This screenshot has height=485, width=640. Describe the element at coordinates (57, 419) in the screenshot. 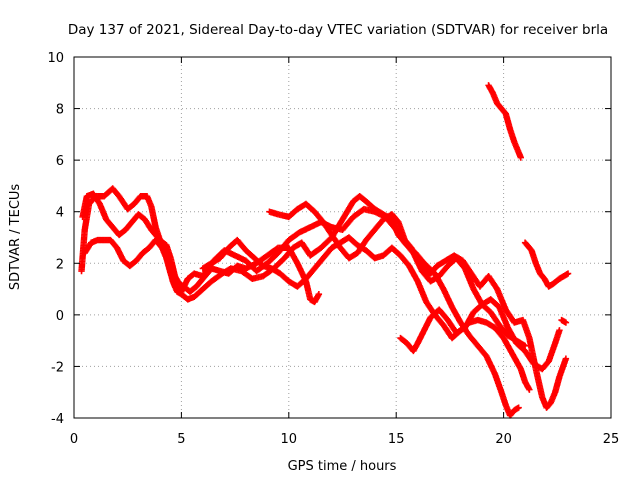

I see `y-tick-label: -4` at that location.